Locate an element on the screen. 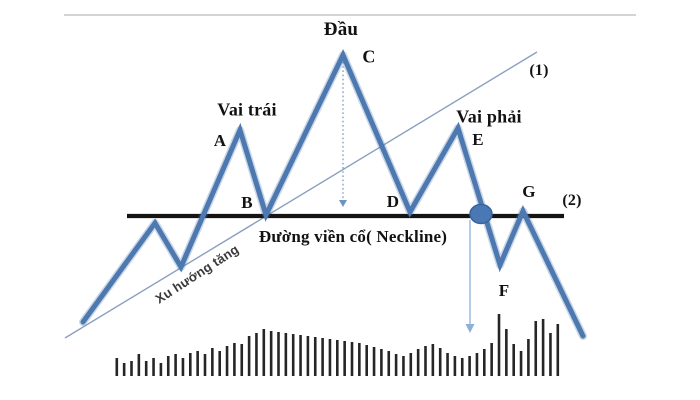  breakout-target-arrow is located at coordinates (470, 276).